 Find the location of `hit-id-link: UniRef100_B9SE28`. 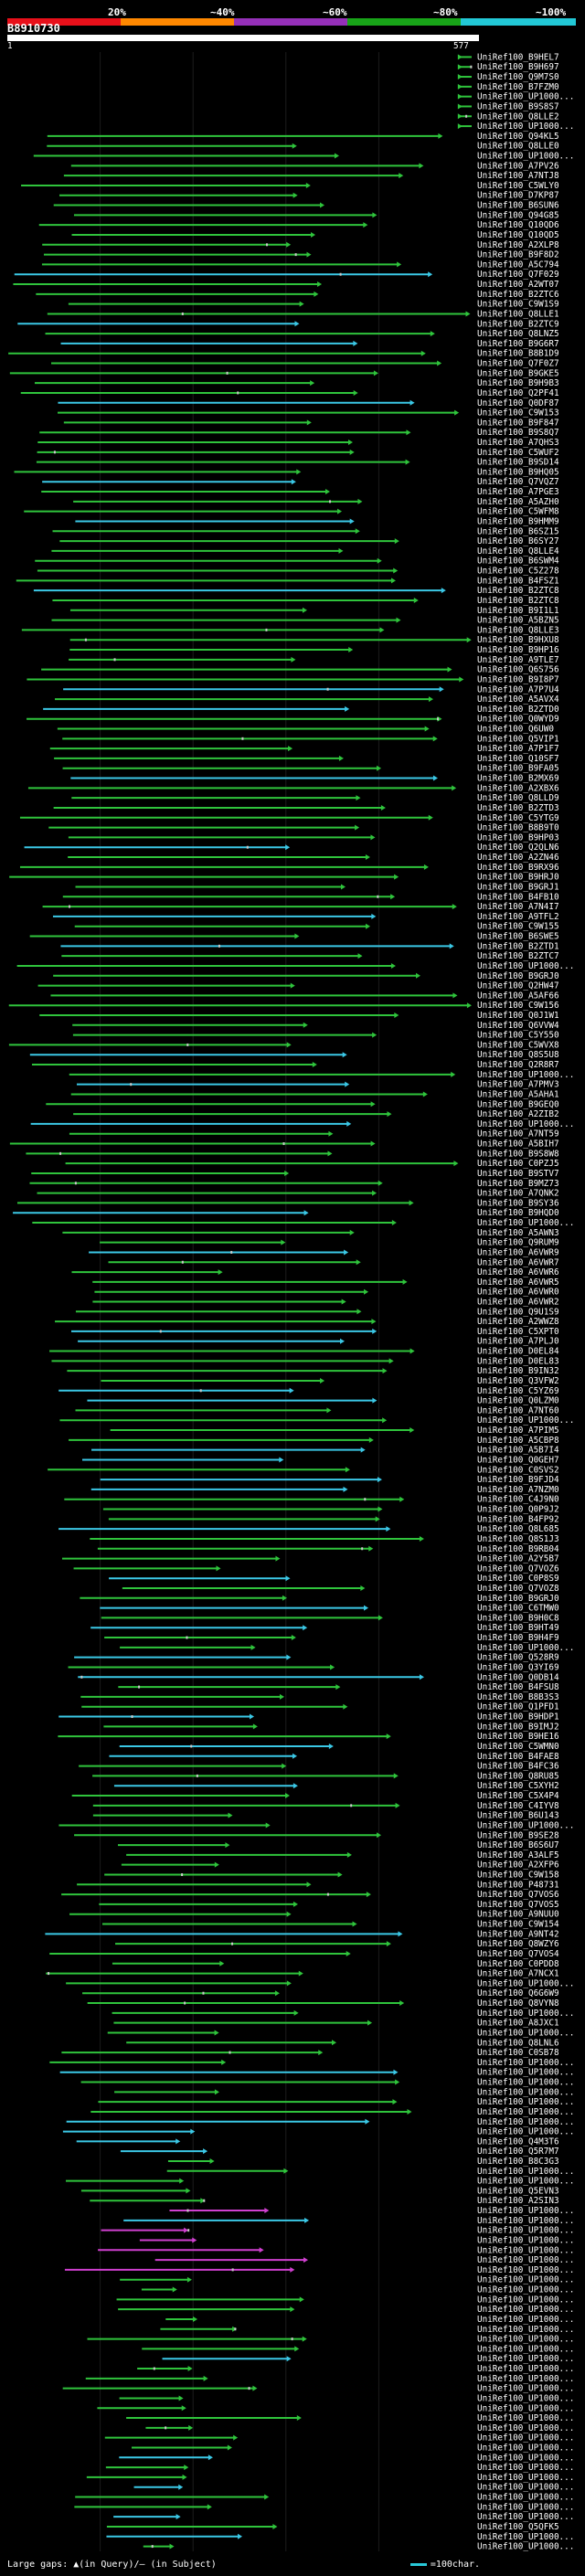

hit-id-link: UniRef100_B9SE28 is located at coordinates (518, 1835).